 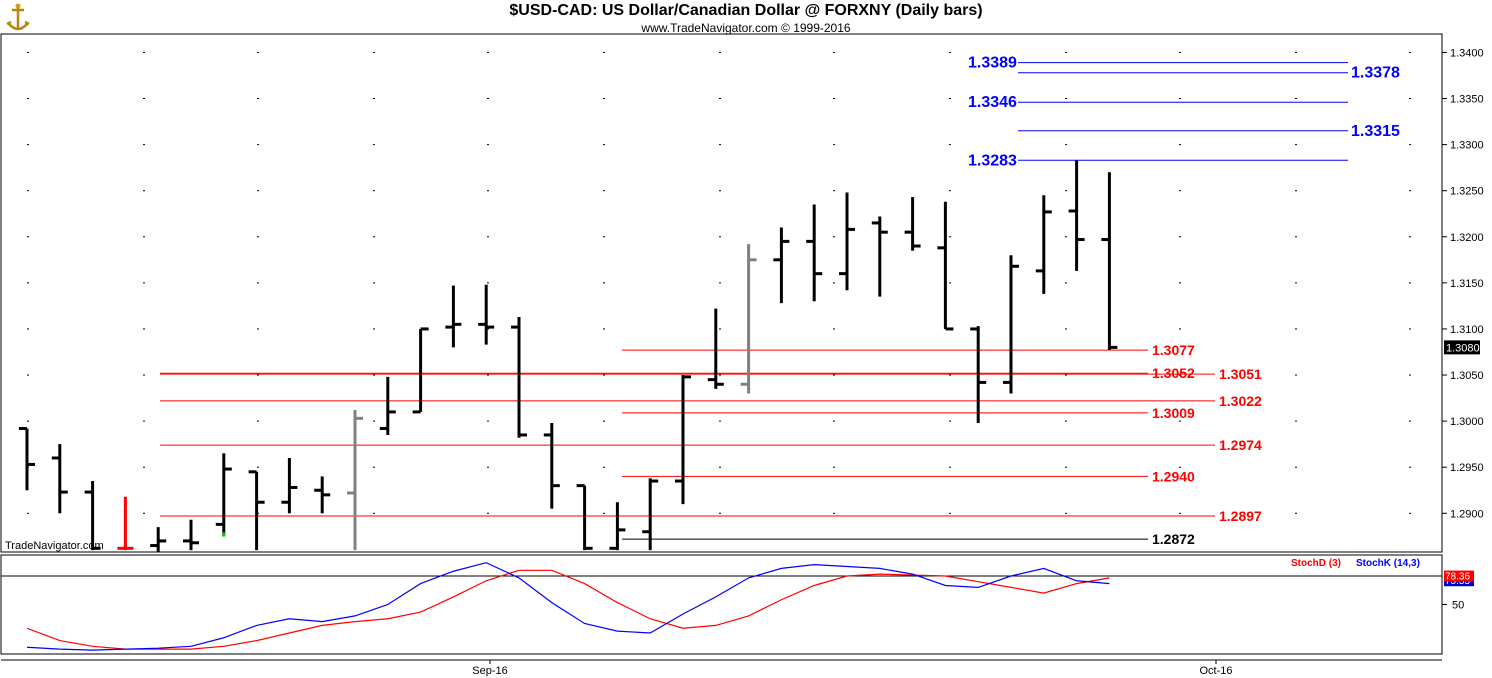 I want to click on y-tick-label: 1.3100, so click(x=1467, y=330).